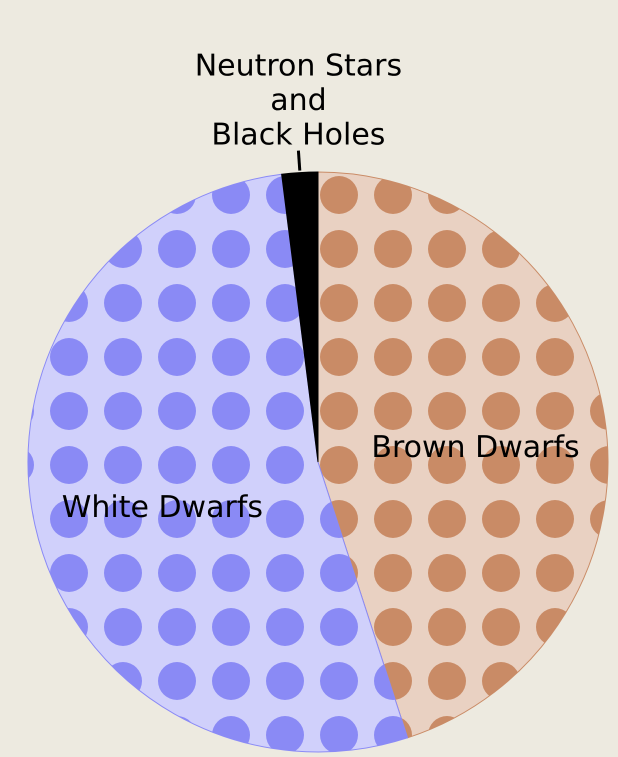  Describe the element at coordinates (298, 100) in the screenshot. I see `slice-label: Neutron Stars and Black Holes` at that location.